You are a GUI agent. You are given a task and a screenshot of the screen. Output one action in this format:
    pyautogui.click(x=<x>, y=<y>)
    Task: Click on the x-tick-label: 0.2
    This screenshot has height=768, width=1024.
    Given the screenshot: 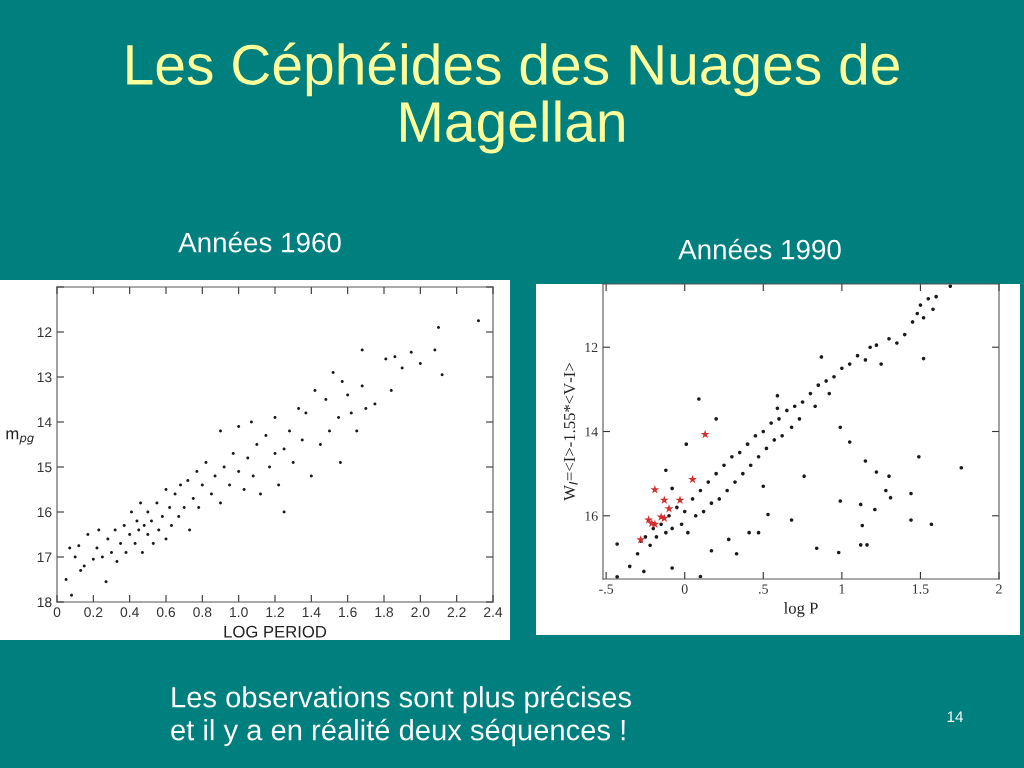 What is the action you would take?
    pyautogui.click(x=93, y=612)
    